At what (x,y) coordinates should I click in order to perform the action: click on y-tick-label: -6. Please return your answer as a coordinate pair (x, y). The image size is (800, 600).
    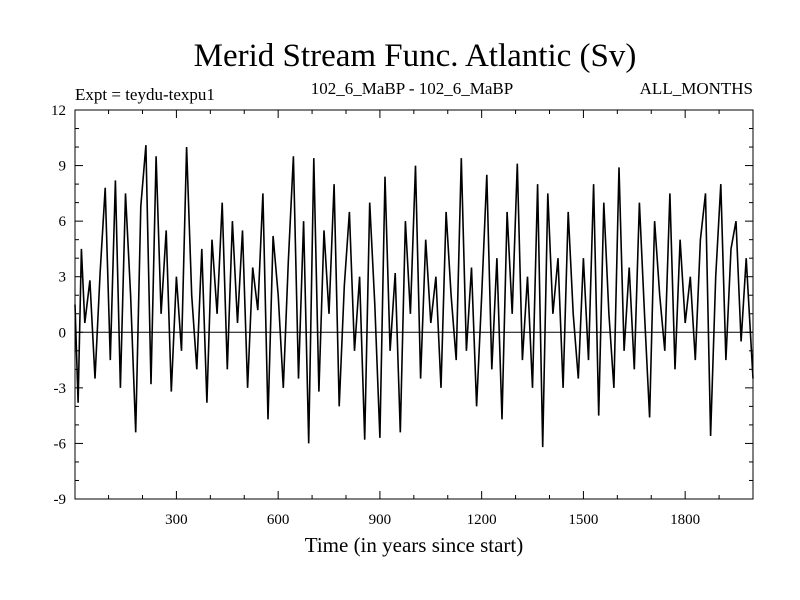
    Looking at the image, I should click on (60, 444).